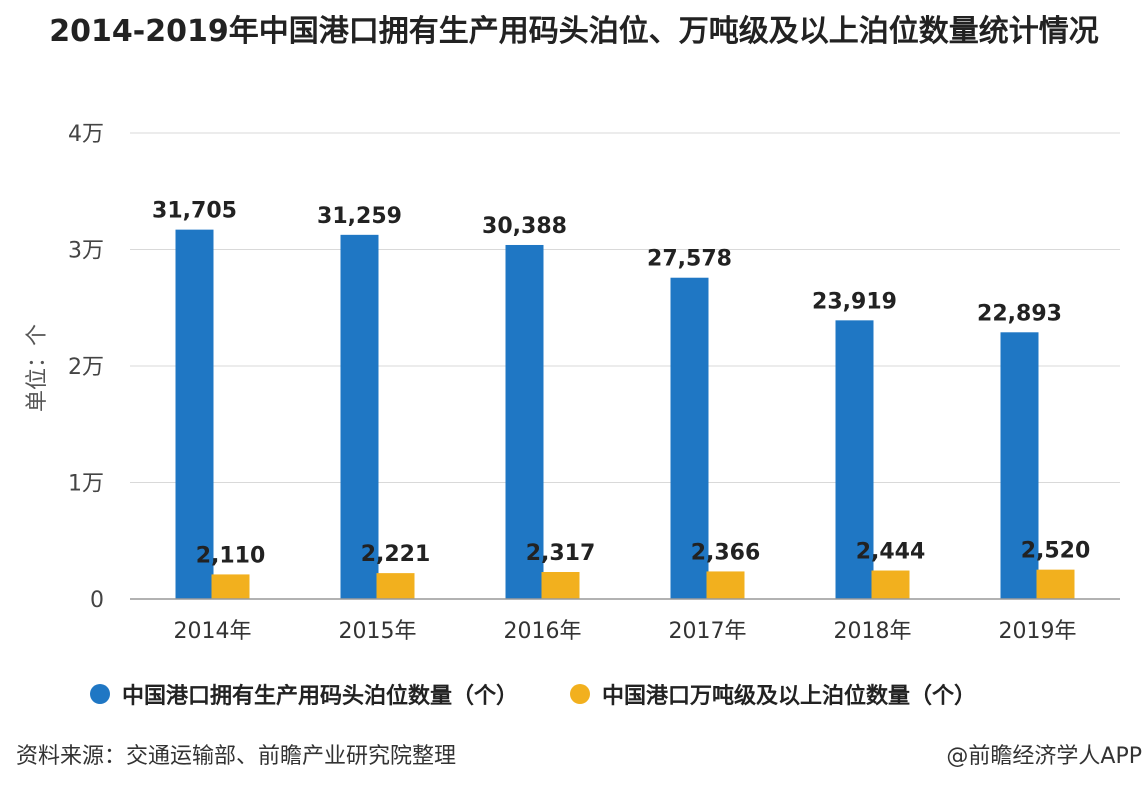 The image size is (1148, 796). I want to click on x-tick-label: 2018年, so click(873, 631).